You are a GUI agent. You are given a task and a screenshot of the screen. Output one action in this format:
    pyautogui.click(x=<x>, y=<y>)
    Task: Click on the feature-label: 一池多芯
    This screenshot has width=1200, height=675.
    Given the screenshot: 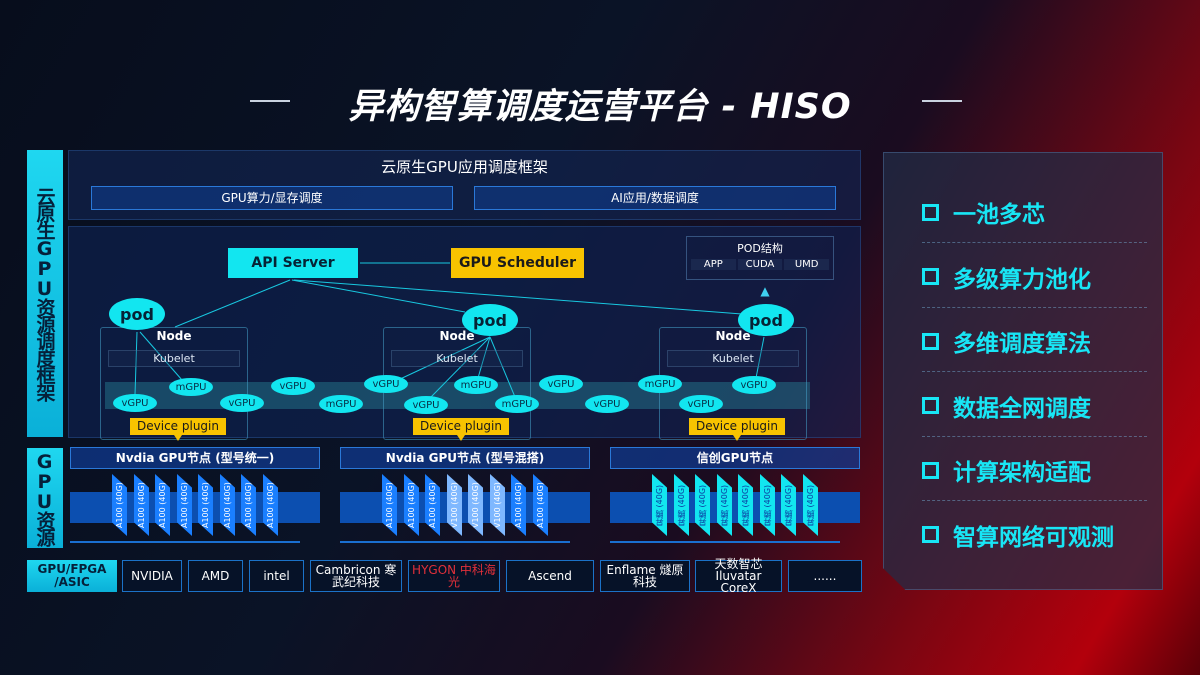 What is the action you would take?
    pyautogui.click(x=999, y=215)
    